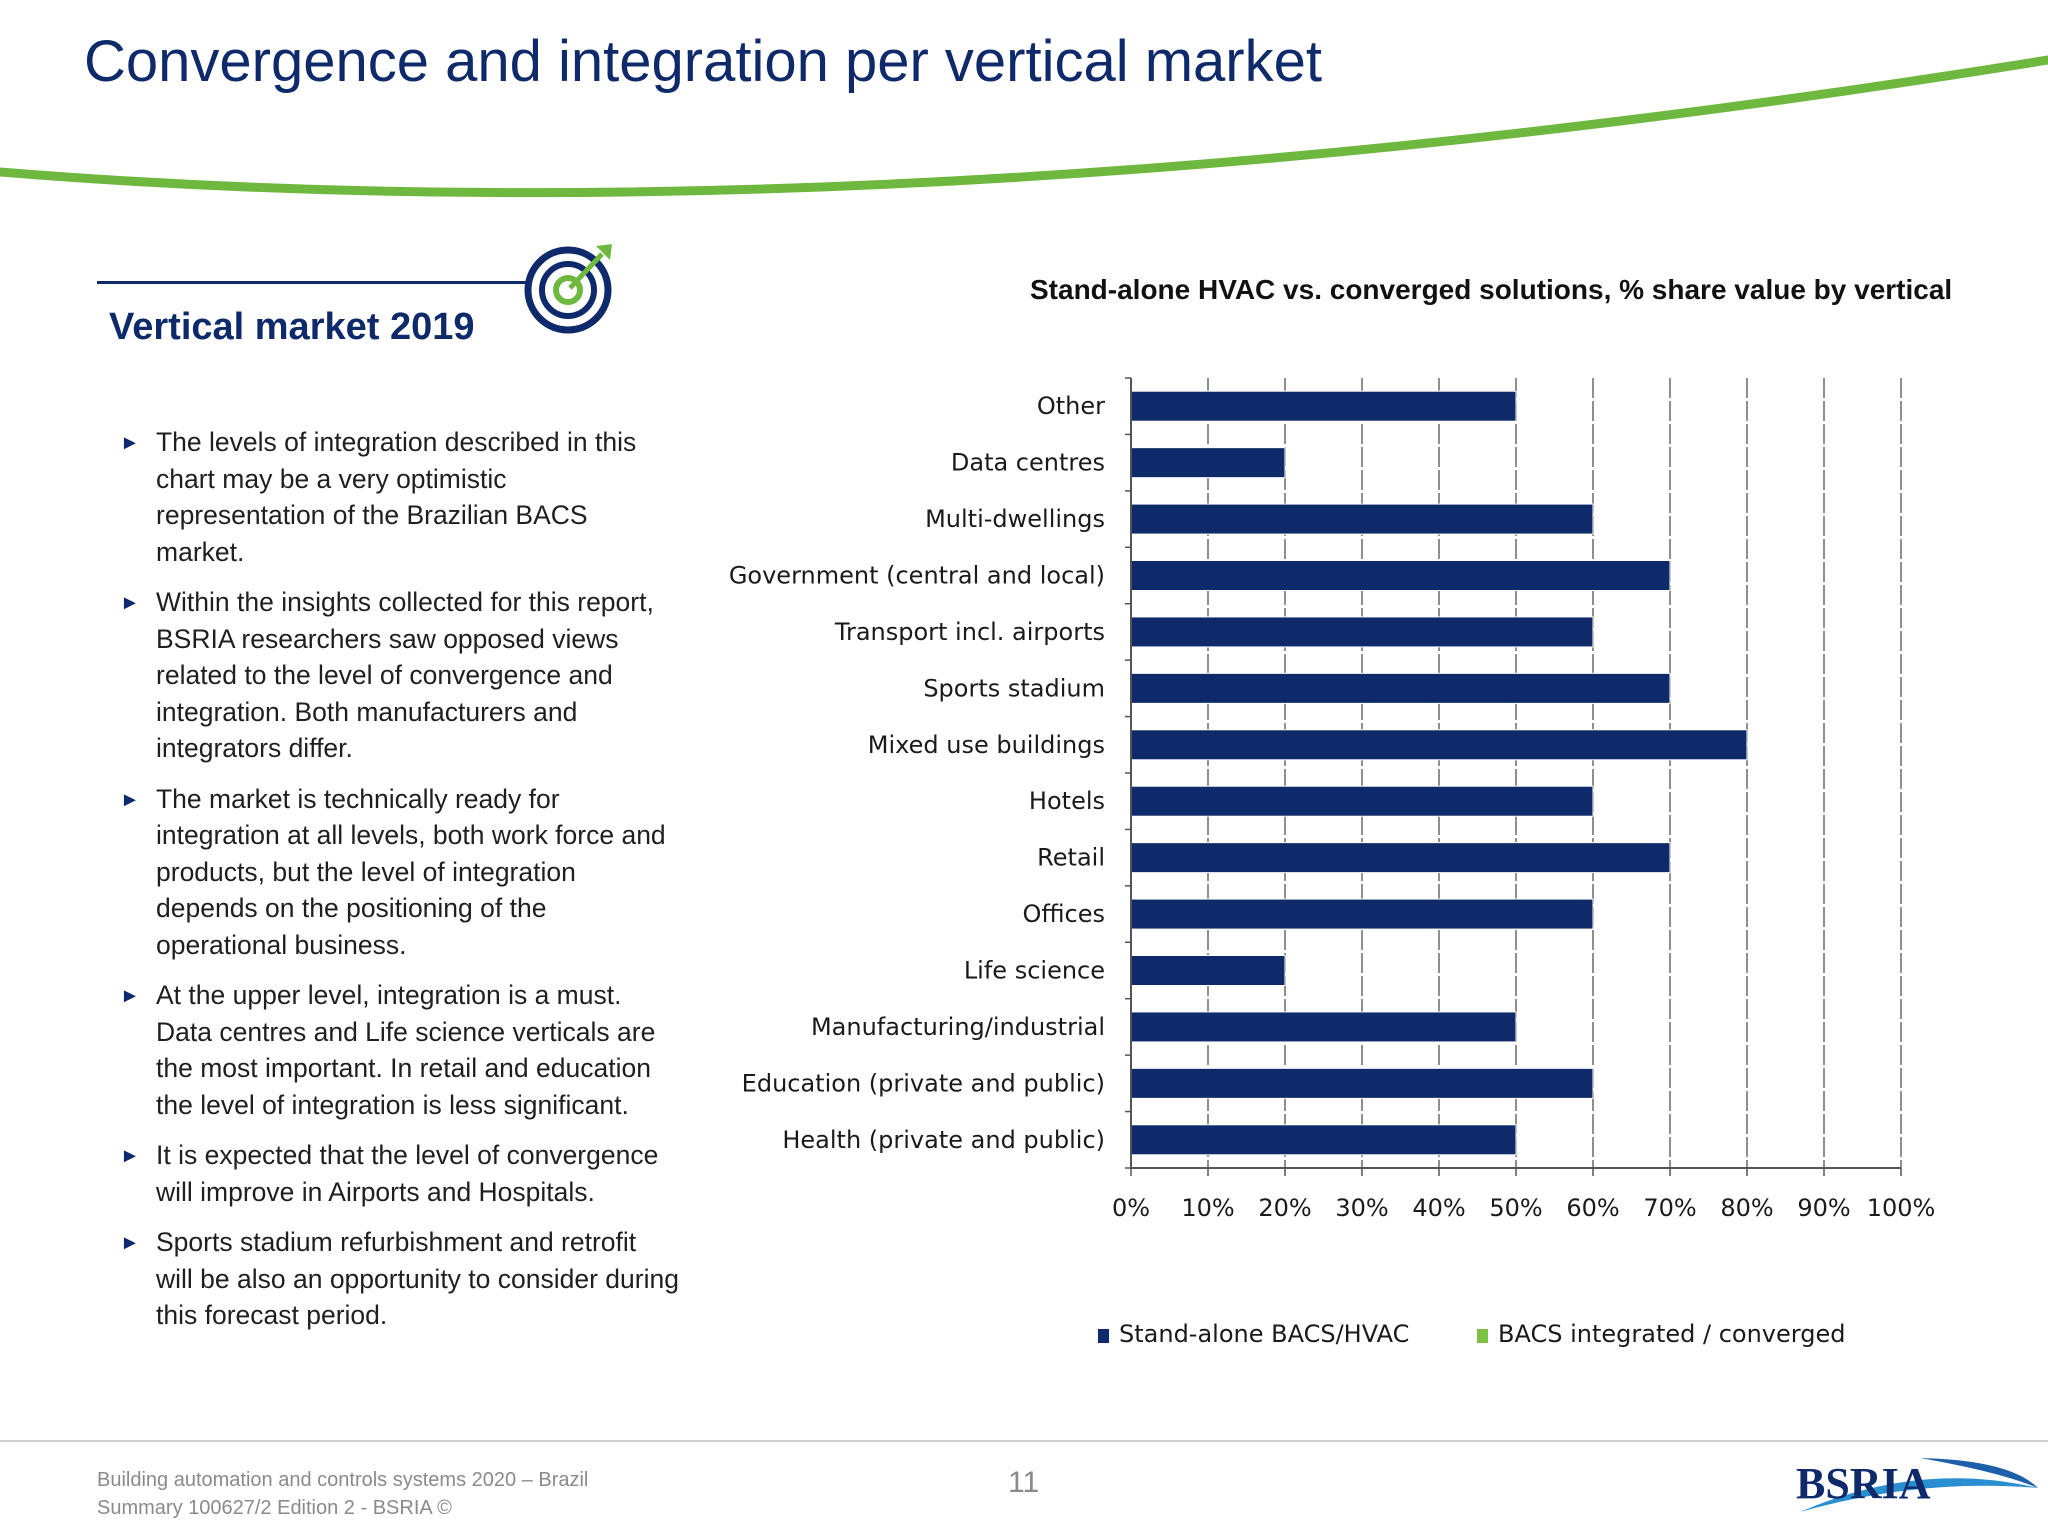 The height and width of the screenshot is (1536, 2048). I want to click on x-tick-label: 100%, so click(1901, 1208).